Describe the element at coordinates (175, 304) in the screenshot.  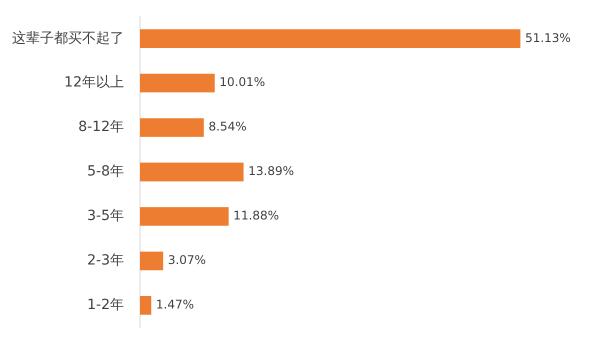
I see `data-label: 1.47%` at that location.